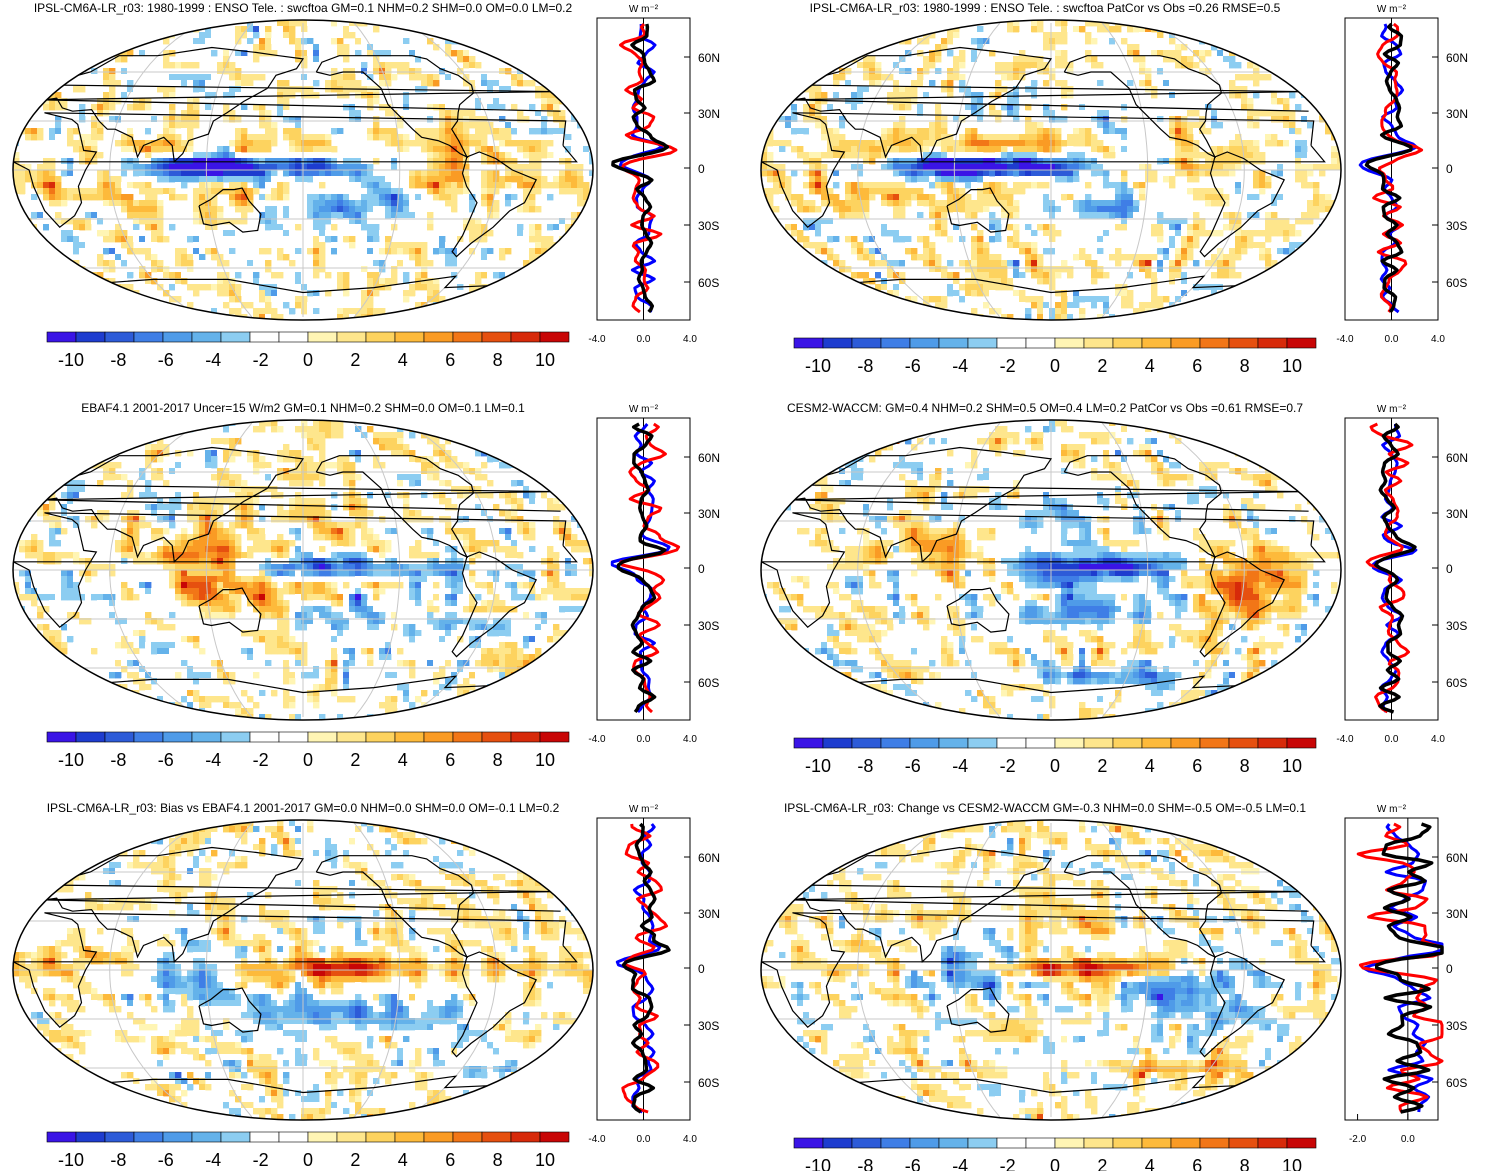  I want to click on profile-x-tick-label: -2.0, so click(1358, 1139).